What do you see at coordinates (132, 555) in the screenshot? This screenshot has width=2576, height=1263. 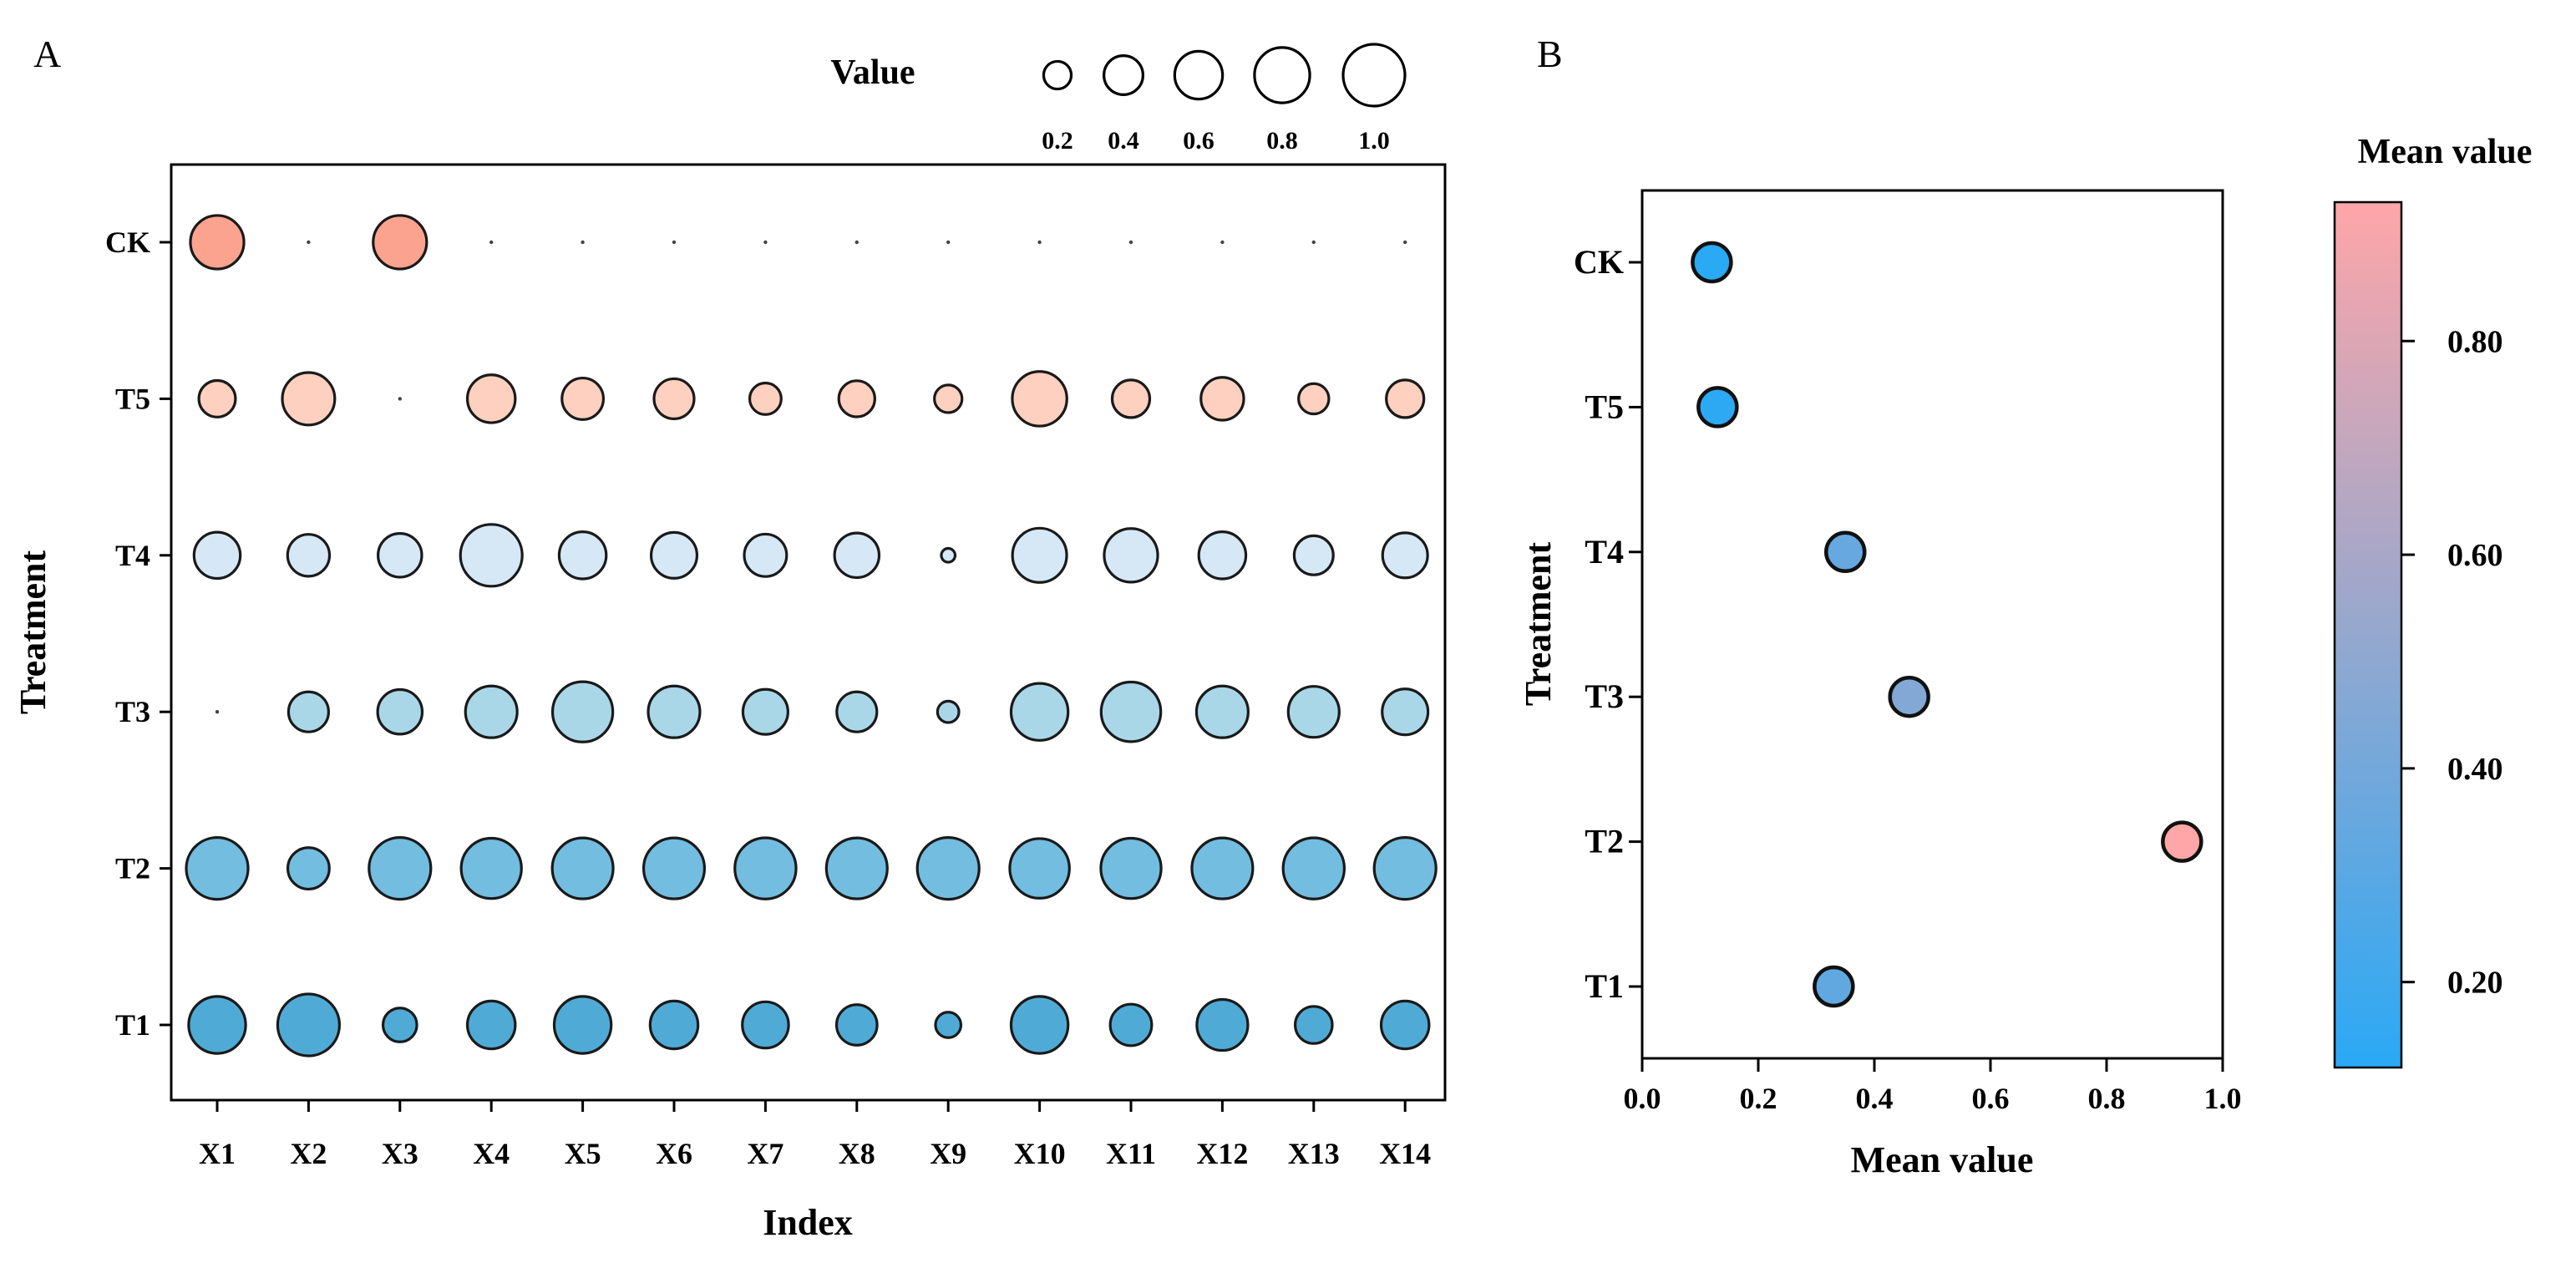 I see `a-y-tick-label: T4` at bounding box center [132, 555].